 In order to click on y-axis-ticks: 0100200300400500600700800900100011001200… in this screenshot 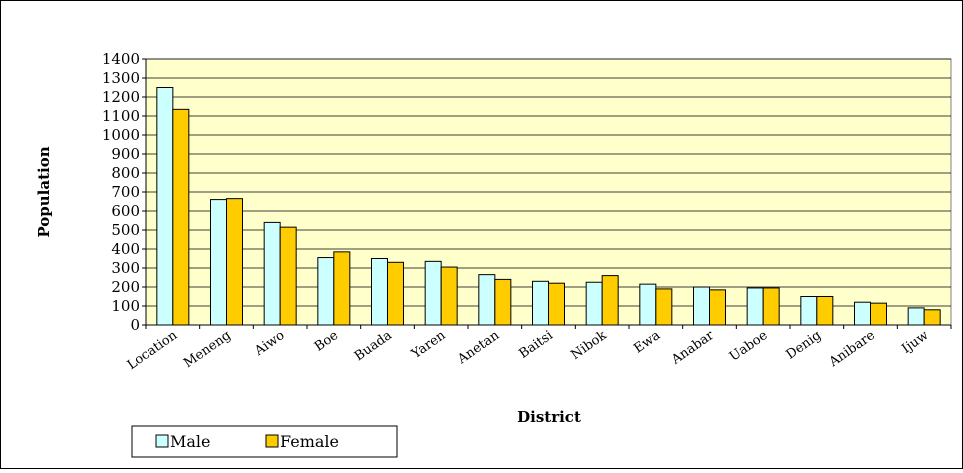, I will do `click(124, 192)`.